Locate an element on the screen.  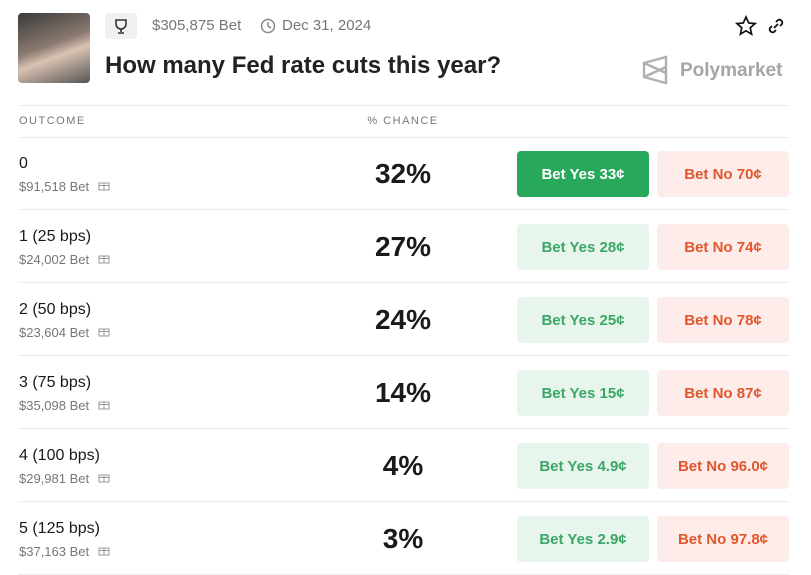
outcome-name: 0 is located at coordinates (23, 163).